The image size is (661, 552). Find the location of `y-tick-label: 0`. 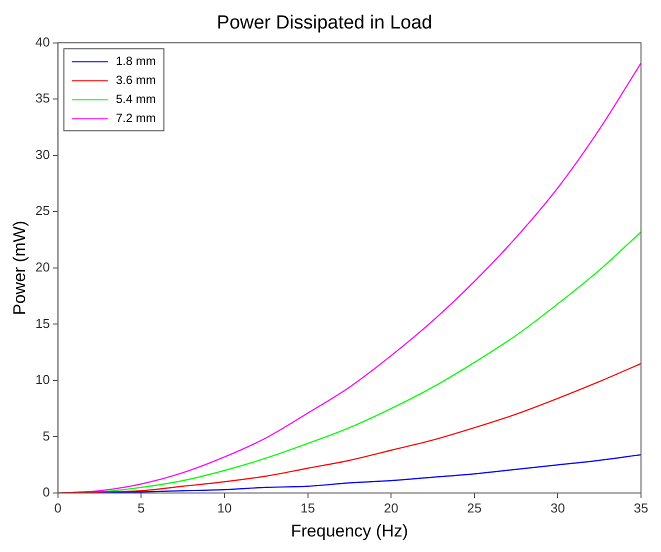

y-tick-label: 0 is located at coordinates (46, 492).